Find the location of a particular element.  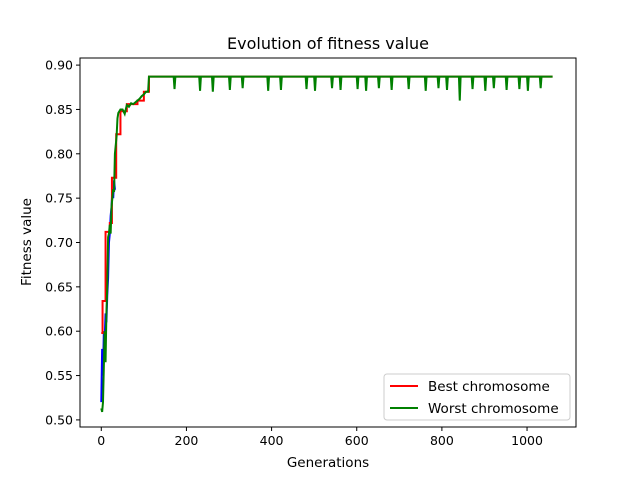

y-tick-label: 0.75 is located at coordinates (59, 198).